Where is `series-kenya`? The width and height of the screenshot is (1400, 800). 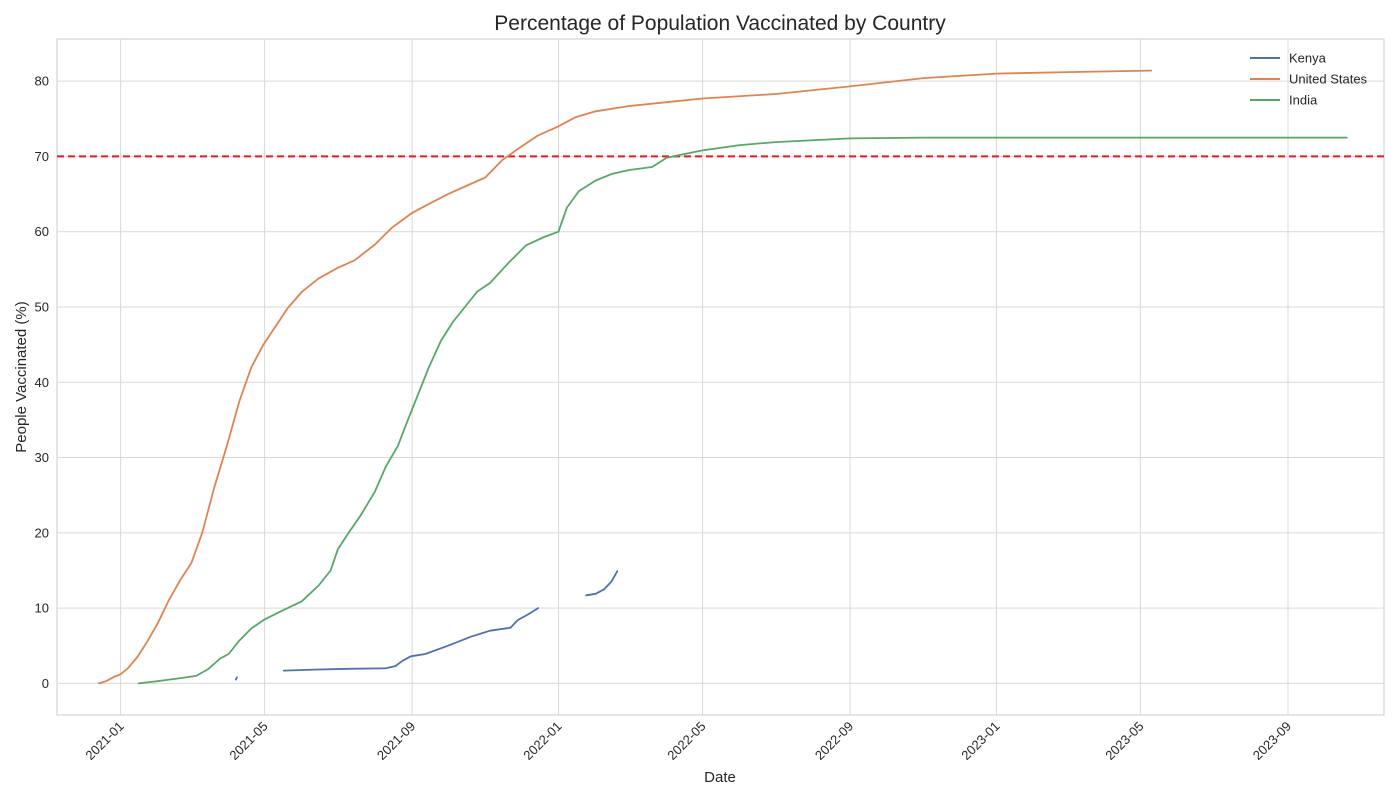 series-kenya is located at coordinates (426, 625).